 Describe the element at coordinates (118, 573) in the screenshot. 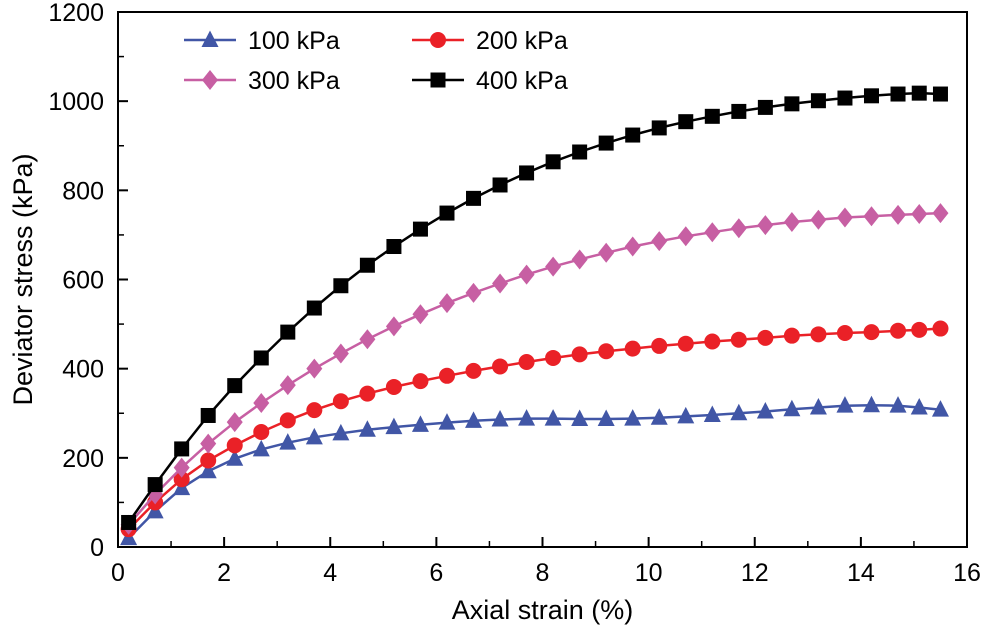

I see `x-tick-label: 0` at that location.